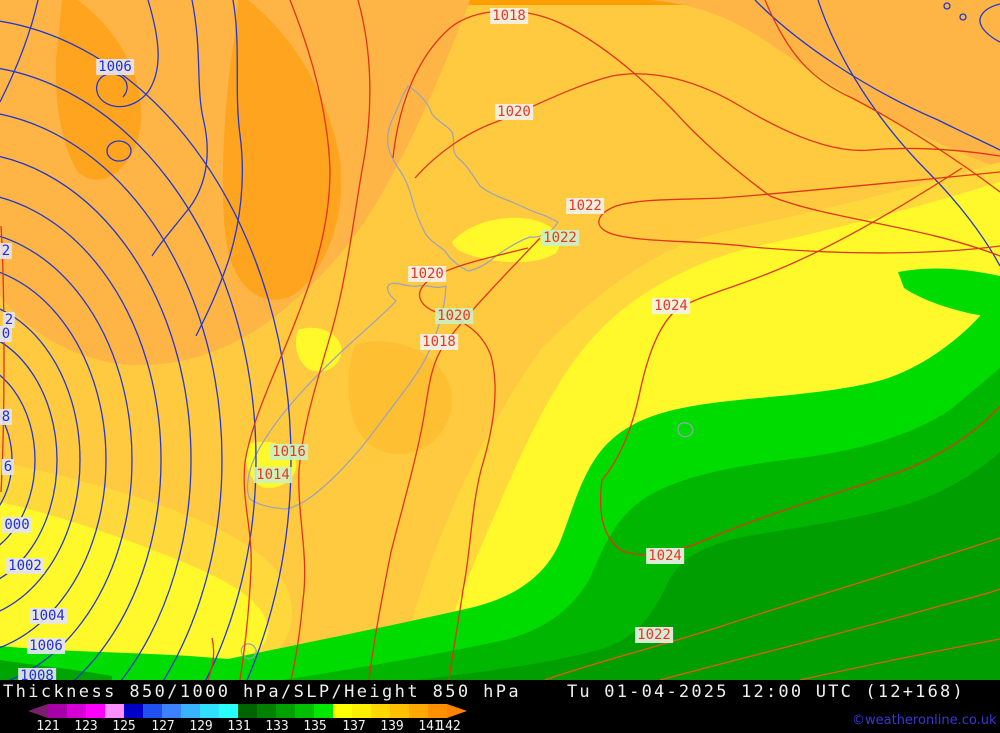 Image resolution: width=1000 pixels, height=733 pixels. I want to click on scale-arrow-right, so click(457, 711).